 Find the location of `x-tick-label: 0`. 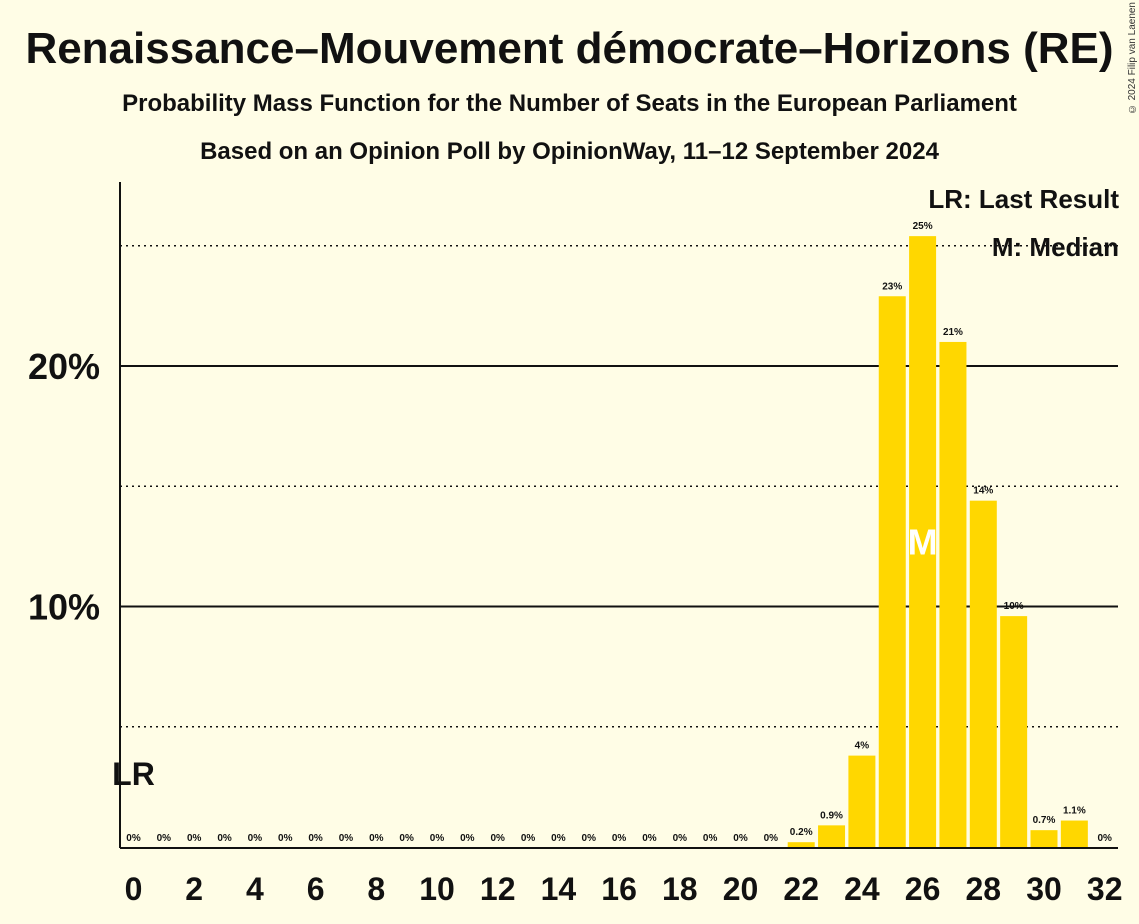

x-tick-label: 0 is located at coordinates (134, 889).